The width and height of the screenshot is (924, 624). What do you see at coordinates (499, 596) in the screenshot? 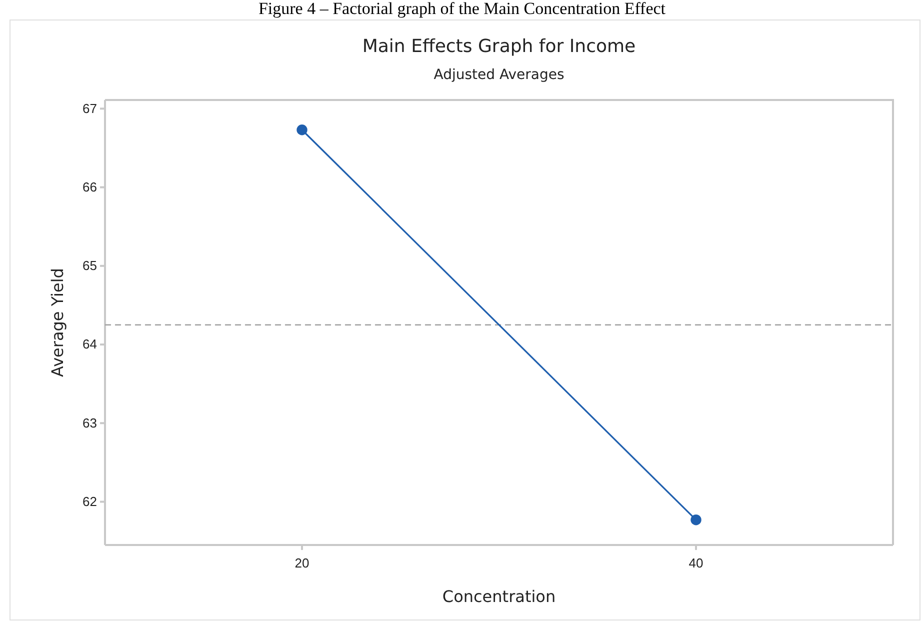
I see `x-axis-title: Concentration` at bounding box center [499, 596].